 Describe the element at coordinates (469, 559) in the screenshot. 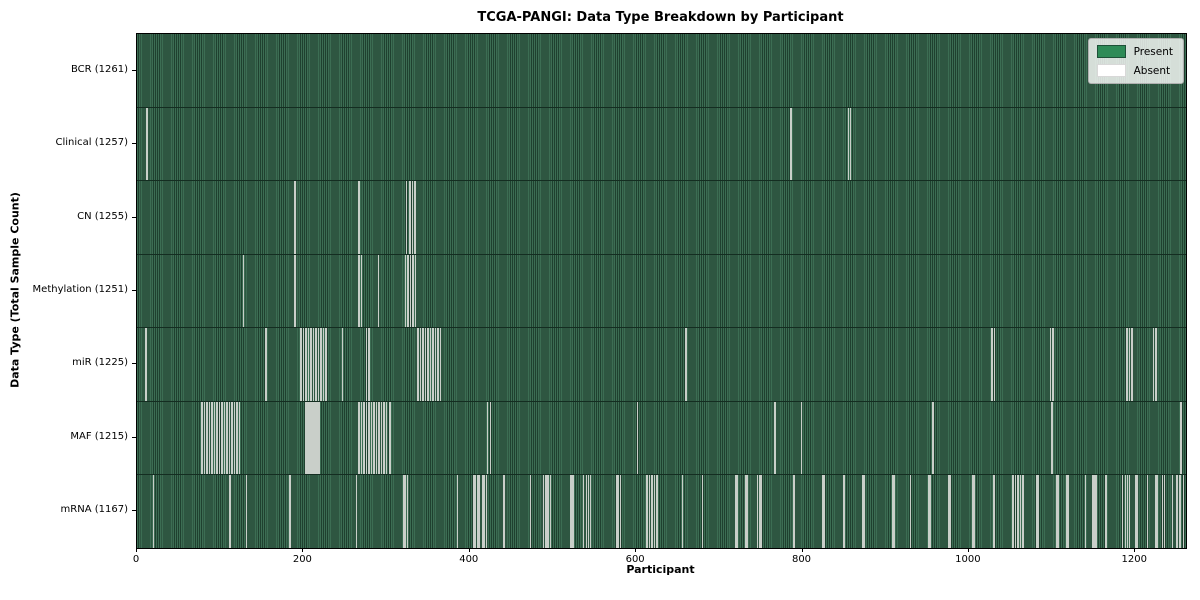

I see `x-tick-label: 400` at that location.